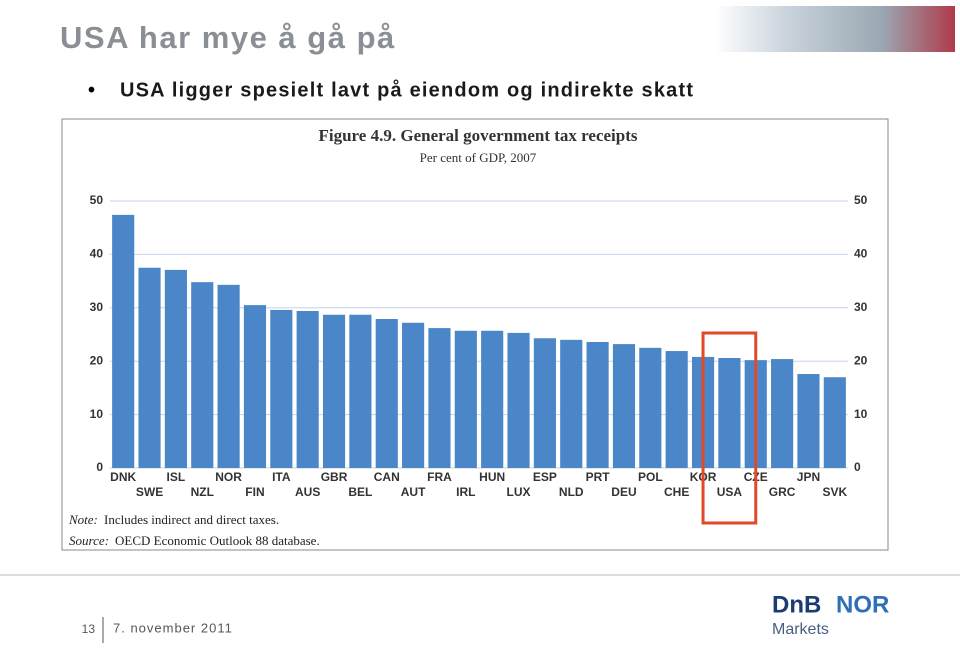  I want to click on logo-a: DnB, so click(796, 604).